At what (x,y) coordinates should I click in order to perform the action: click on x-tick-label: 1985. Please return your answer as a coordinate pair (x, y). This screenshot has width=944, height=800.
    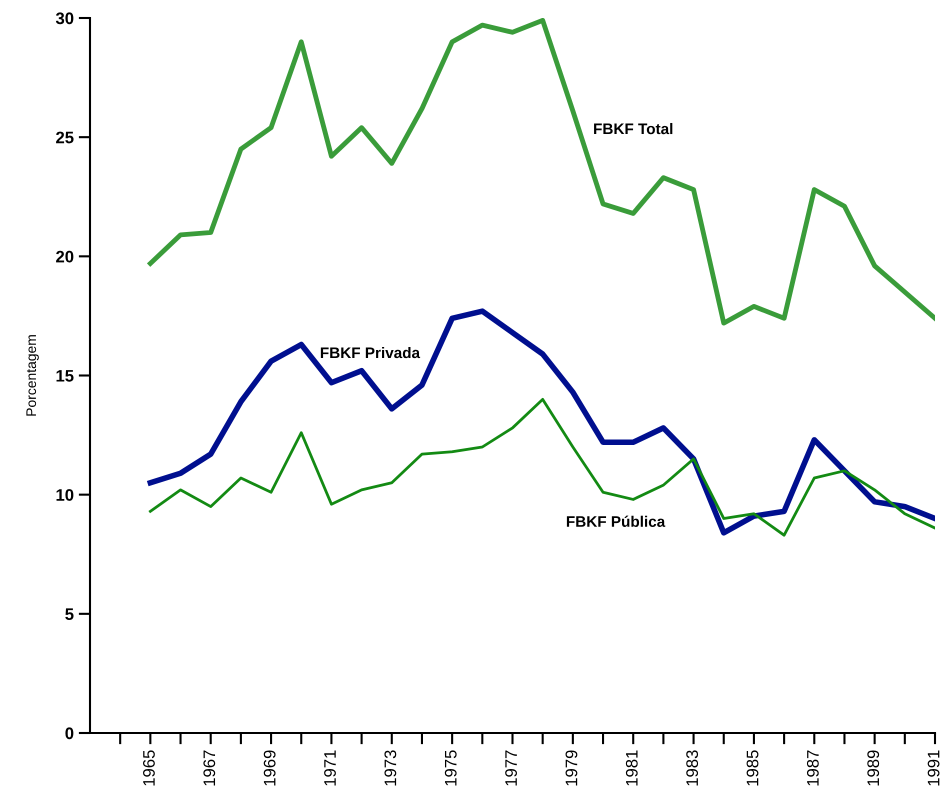
    Looking at the image, I should click on (752, 768).